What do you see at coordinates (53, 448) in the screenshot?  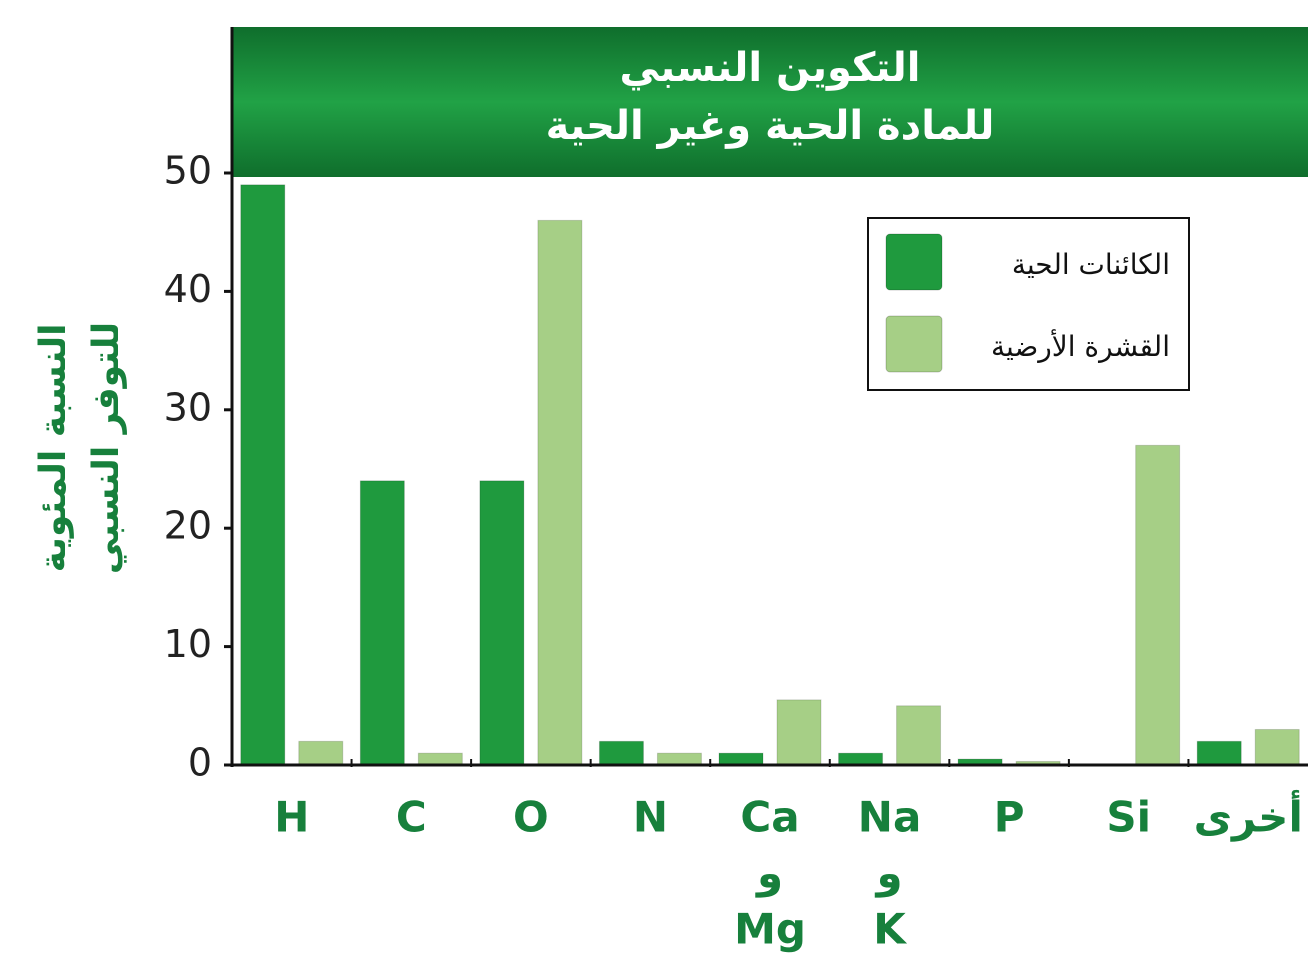 I see `y-axis-title: النسبة المئوية` at bounding box center [53, 448].